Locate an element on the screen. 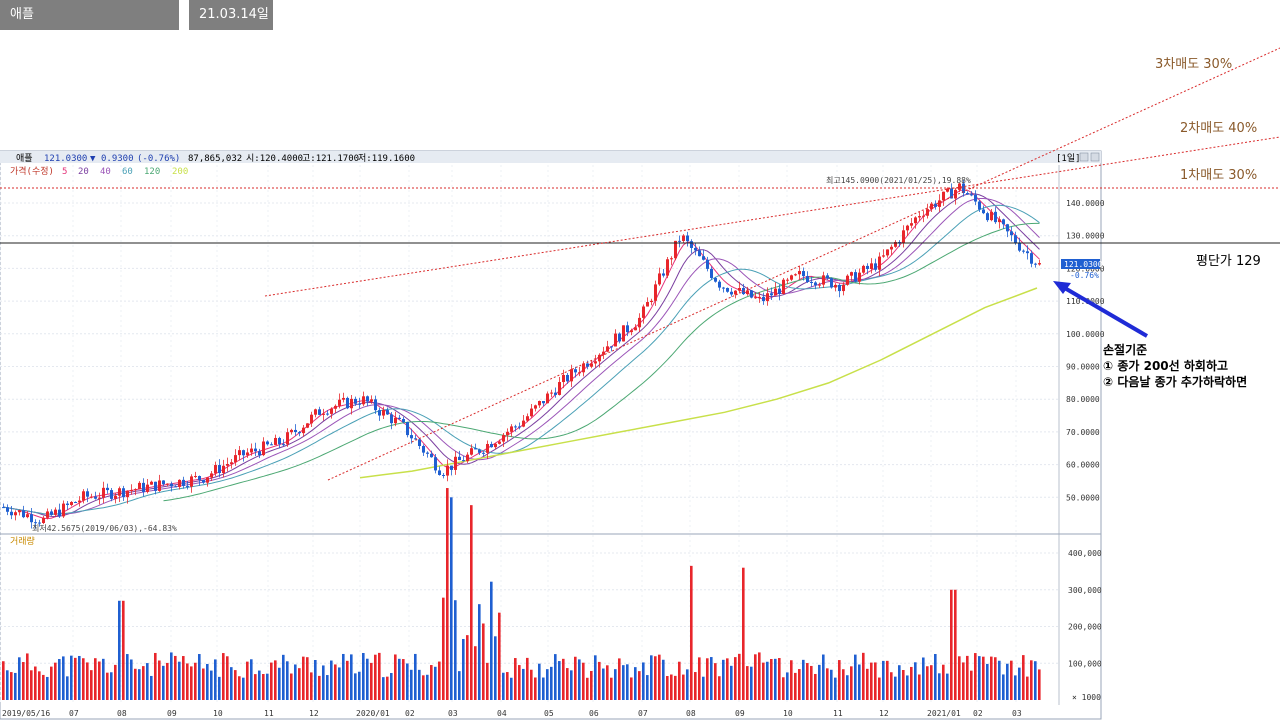 The image size is (1280, 720). stop-loss-title: 손절기준 is located at coordinates (1125, 350).